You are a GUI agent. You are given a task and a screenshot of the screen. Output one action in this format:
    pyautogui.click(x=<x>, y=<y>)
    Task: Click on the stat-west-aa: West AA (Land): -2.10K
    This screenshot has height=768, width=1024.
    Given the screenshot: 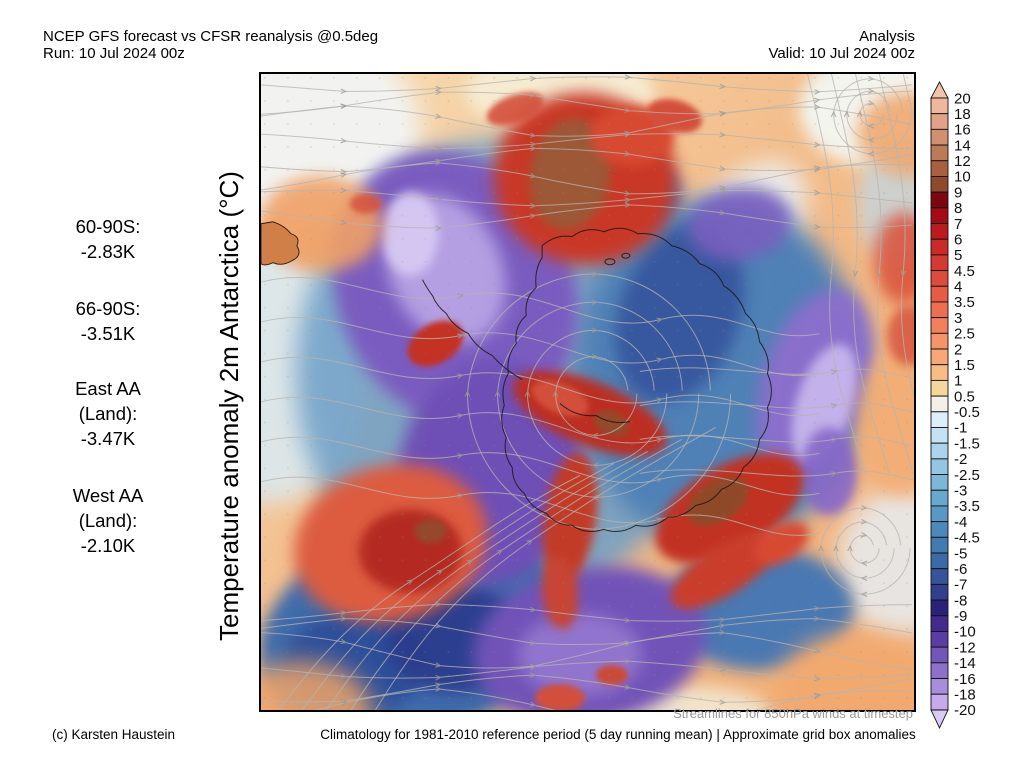 What is the action you would take?
    pyautogui.click(x=108, y=520)
    